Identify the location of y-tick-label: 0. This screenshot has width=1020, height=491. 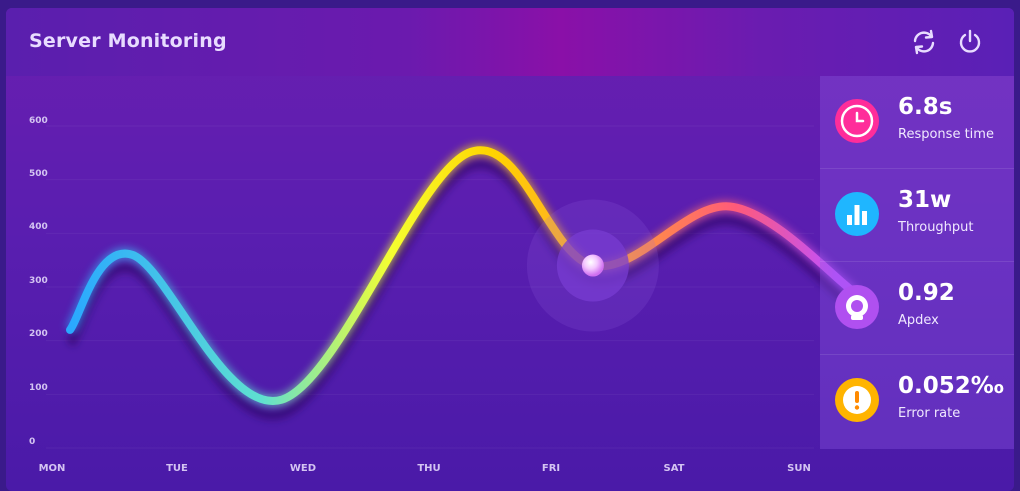
(32, 442).